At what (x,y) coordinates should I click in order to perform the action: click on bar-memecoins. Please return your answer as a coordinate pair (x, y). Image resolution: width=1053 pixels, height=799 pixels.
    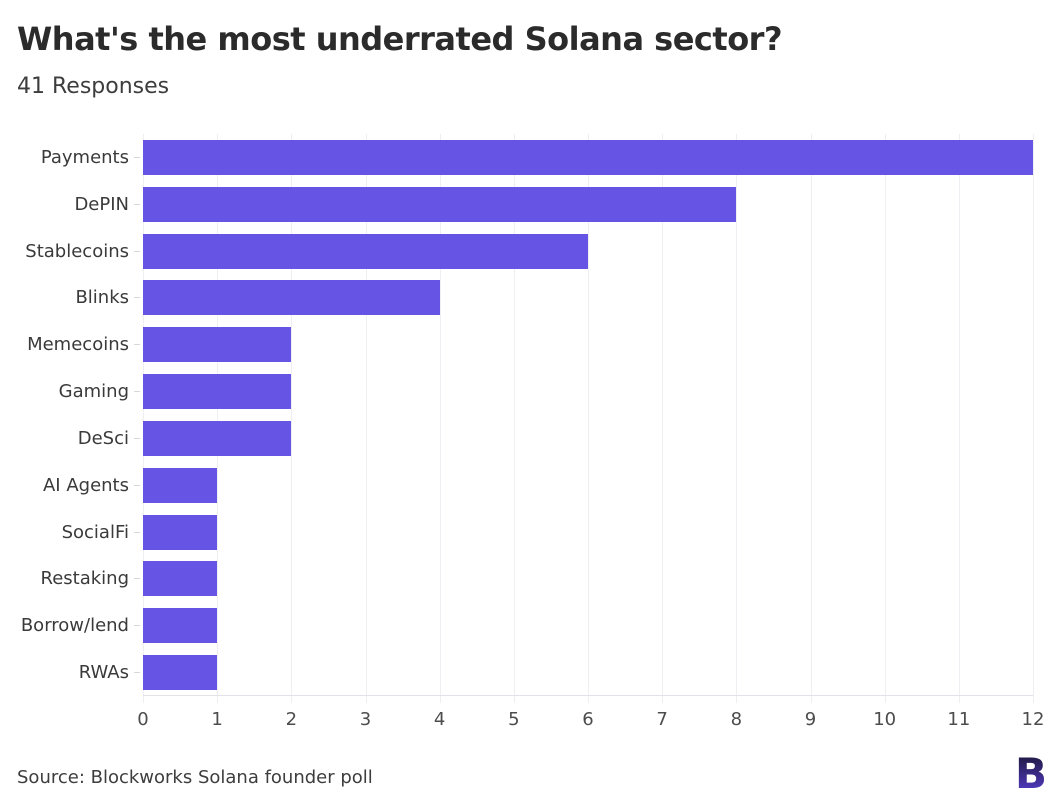
    Looking at the image, I should click on (217, 345).